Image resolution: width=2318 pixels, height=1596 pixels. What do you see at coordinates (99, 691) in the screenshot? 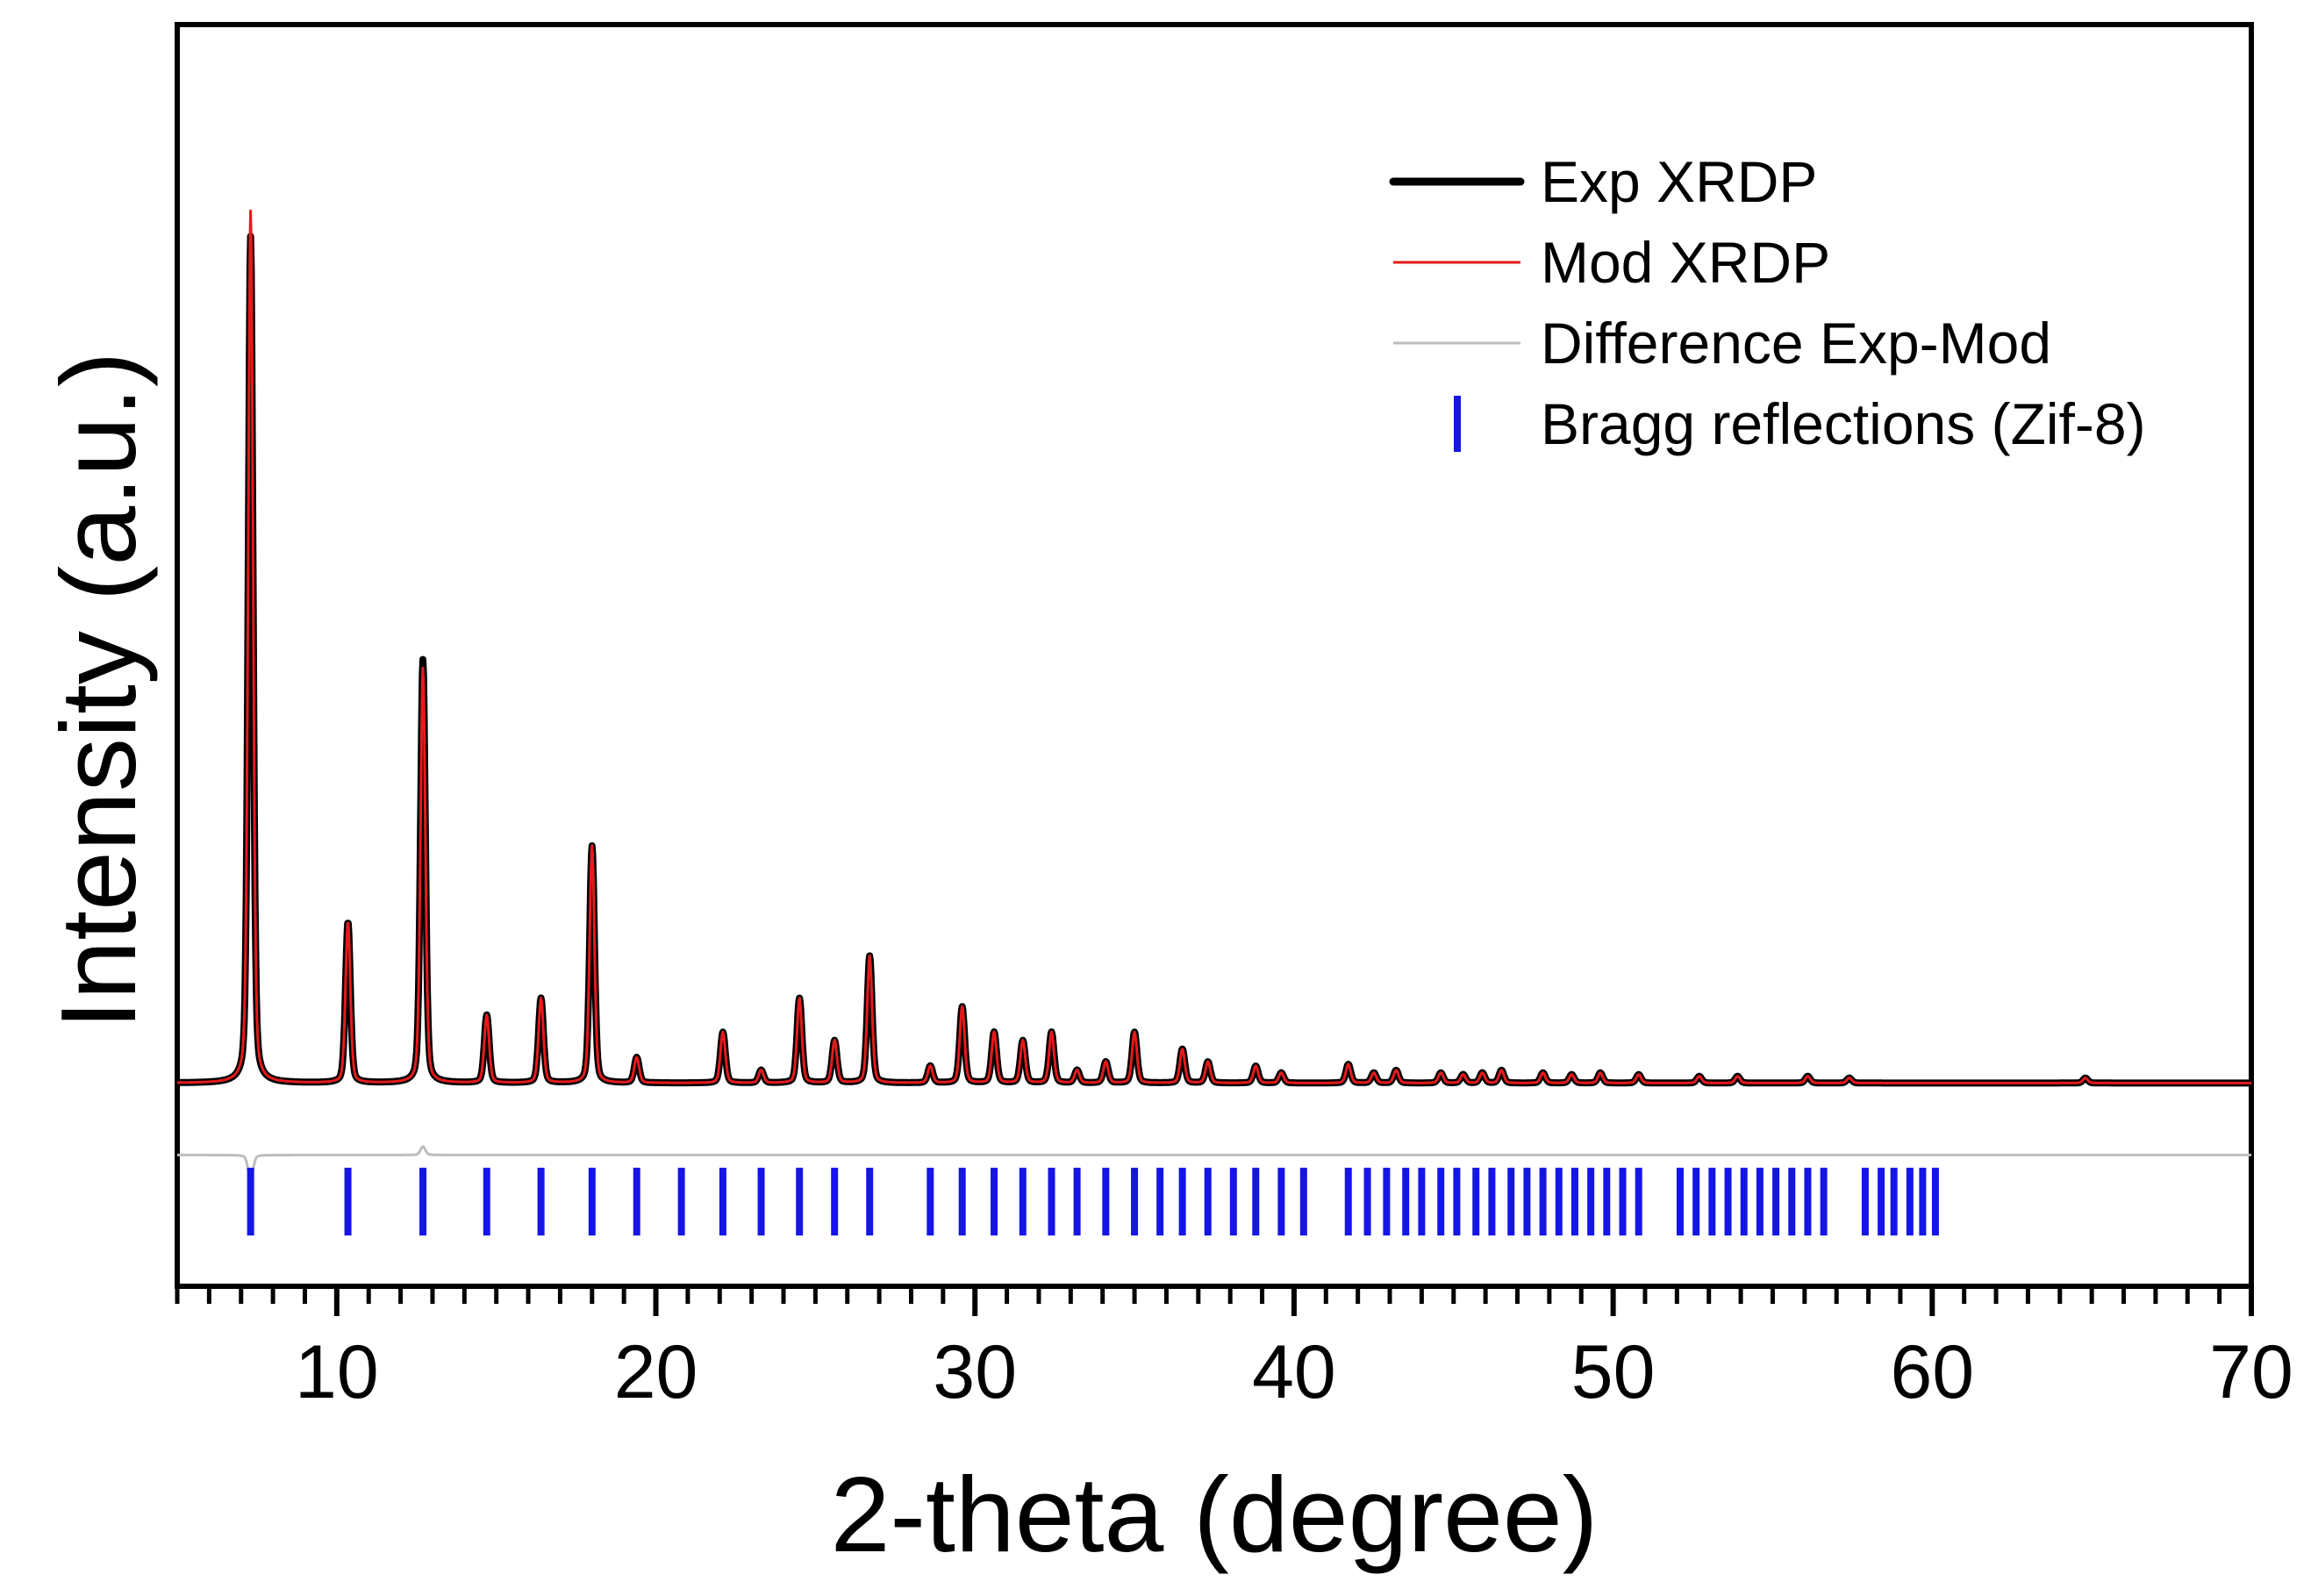
I see `y-axis-title: Intensity (a.u.)` at bounding box center [99, 691].